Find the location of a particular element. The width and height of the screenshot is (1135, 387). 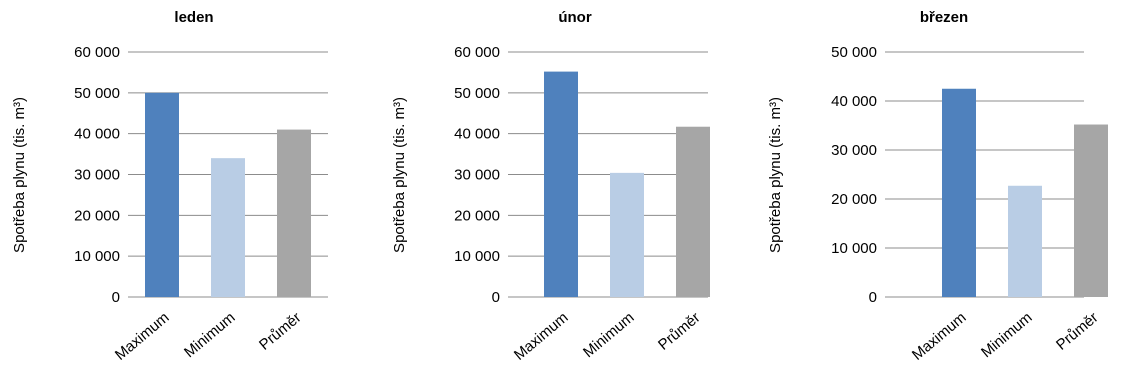

chart-title: únor is located at coordinates (574, 17).